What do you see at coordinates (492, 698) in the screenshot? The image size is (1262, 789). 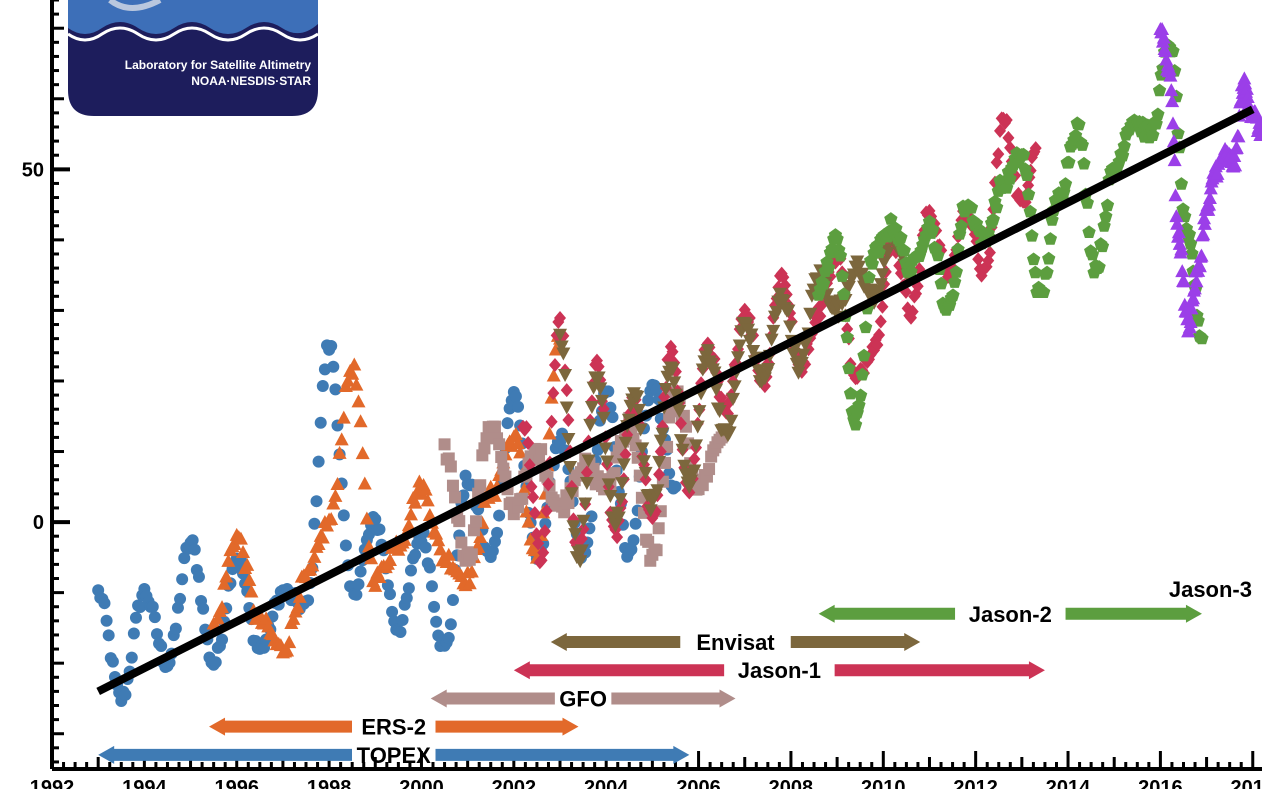 I see `mission-arrow-left-gfo` at bounding box center [492, 698].